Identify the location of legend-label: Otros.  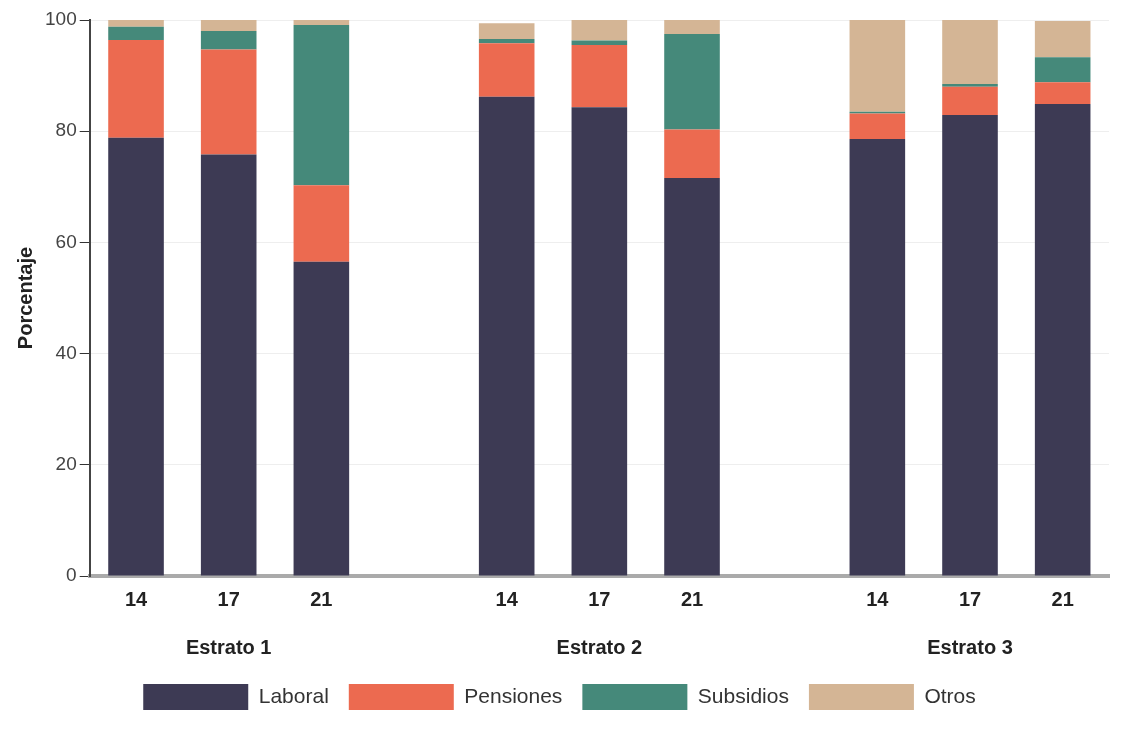
(950, 695).